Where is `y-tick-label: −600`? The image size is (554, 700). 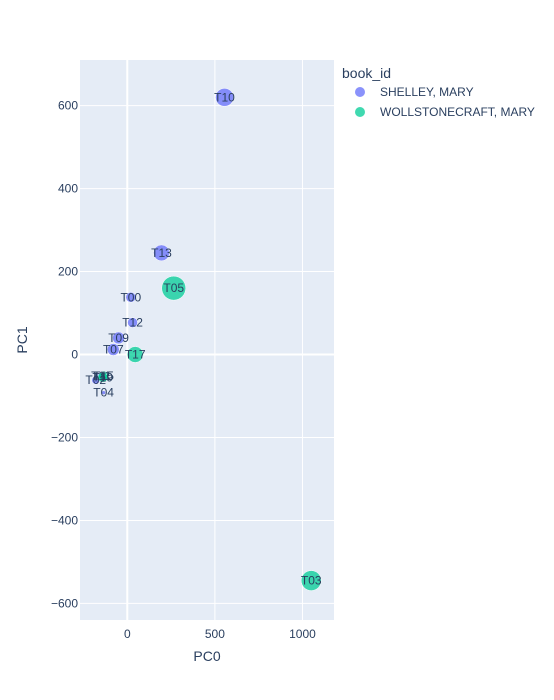 y-tick-label: −600 is located at coordinates (64, 603).